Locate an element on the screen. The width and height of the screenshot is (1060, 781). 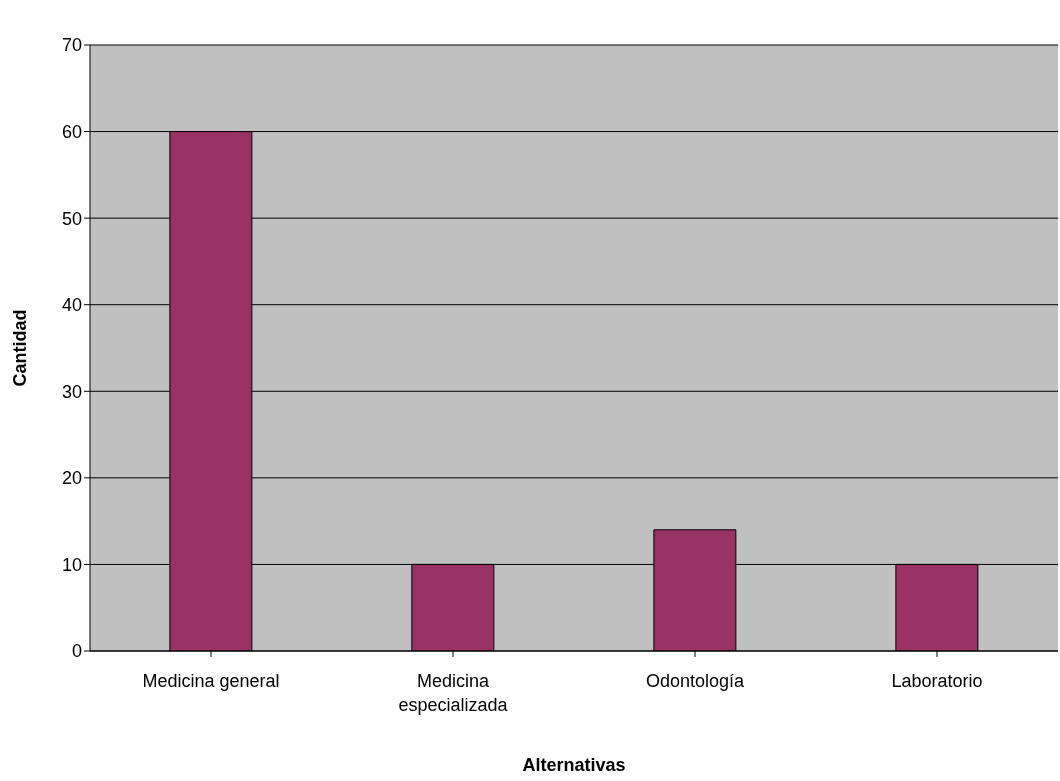
y-tick-label: 30 is located at coordinates (71, 391).